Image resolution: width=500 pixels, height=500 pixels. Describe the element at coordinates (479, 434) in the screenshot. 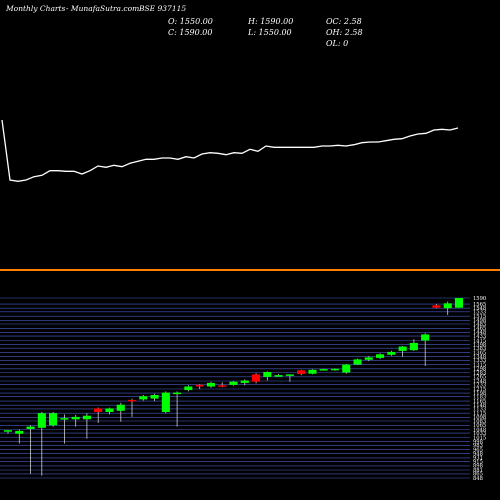

I see `y-tick-label: 1033` at that location.